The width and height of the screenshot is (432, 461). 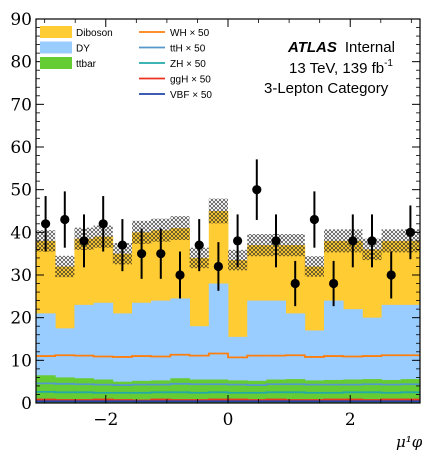 I want to click on y-tick-label: 10, so click(x=21, y=361).